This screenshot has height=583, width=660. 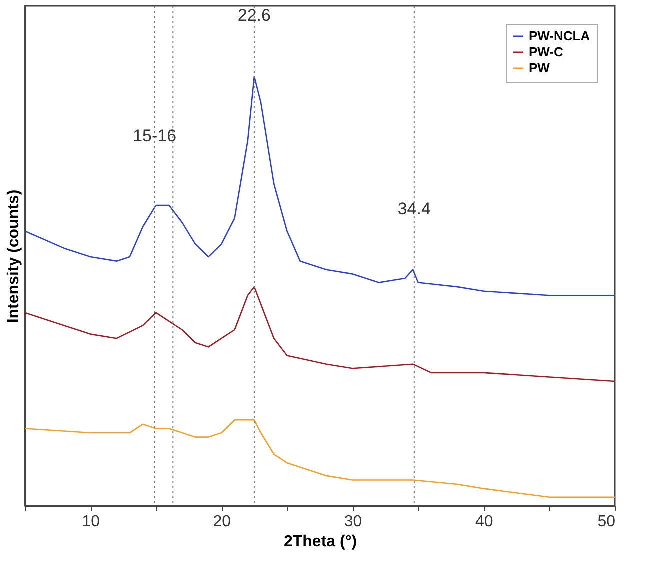 What do you see at coordinates (546, 52) in the screenshot?
I see `legend-label: PW-C` at bounding box center [546, 52].